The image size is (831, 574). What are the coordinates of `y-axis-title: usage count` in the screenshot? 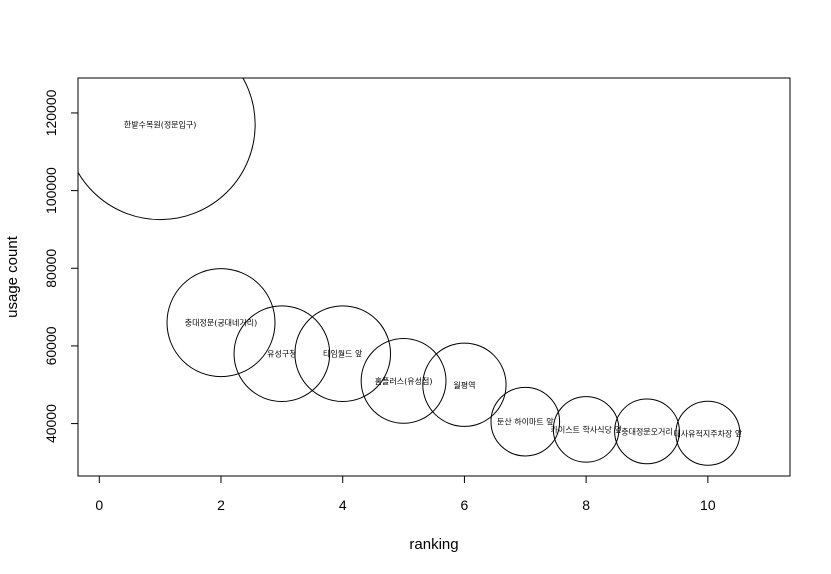 It's located at (12, 276).